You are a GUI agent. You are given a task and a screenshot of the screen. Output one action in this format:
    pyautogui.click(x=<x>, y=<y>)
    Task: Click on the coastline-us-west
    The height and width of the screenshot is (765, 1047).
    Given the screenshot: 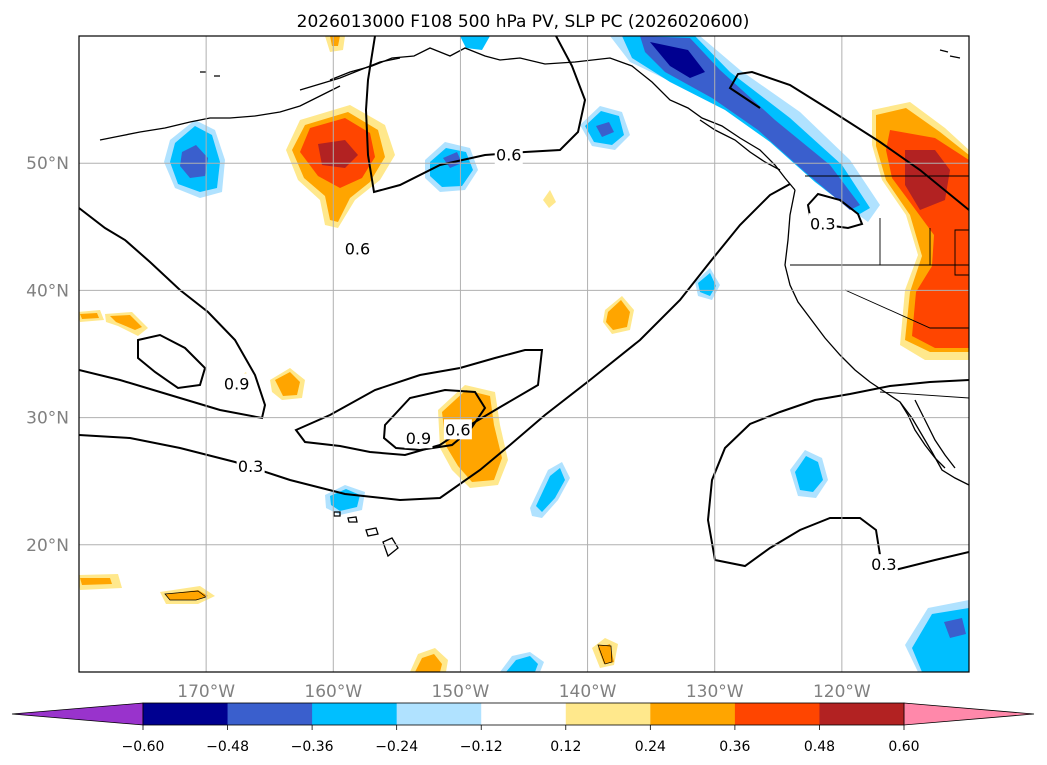 What is the action you would take?
    pyautogui.click(x=876, y=337)
    